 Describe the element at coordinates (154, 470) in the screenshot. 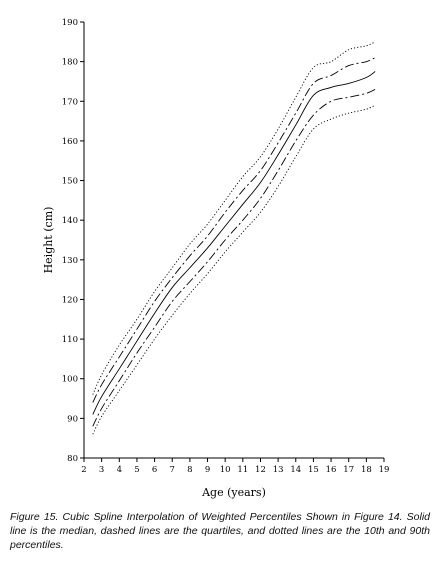

I see `x-tick-label-6: 6` at that location.